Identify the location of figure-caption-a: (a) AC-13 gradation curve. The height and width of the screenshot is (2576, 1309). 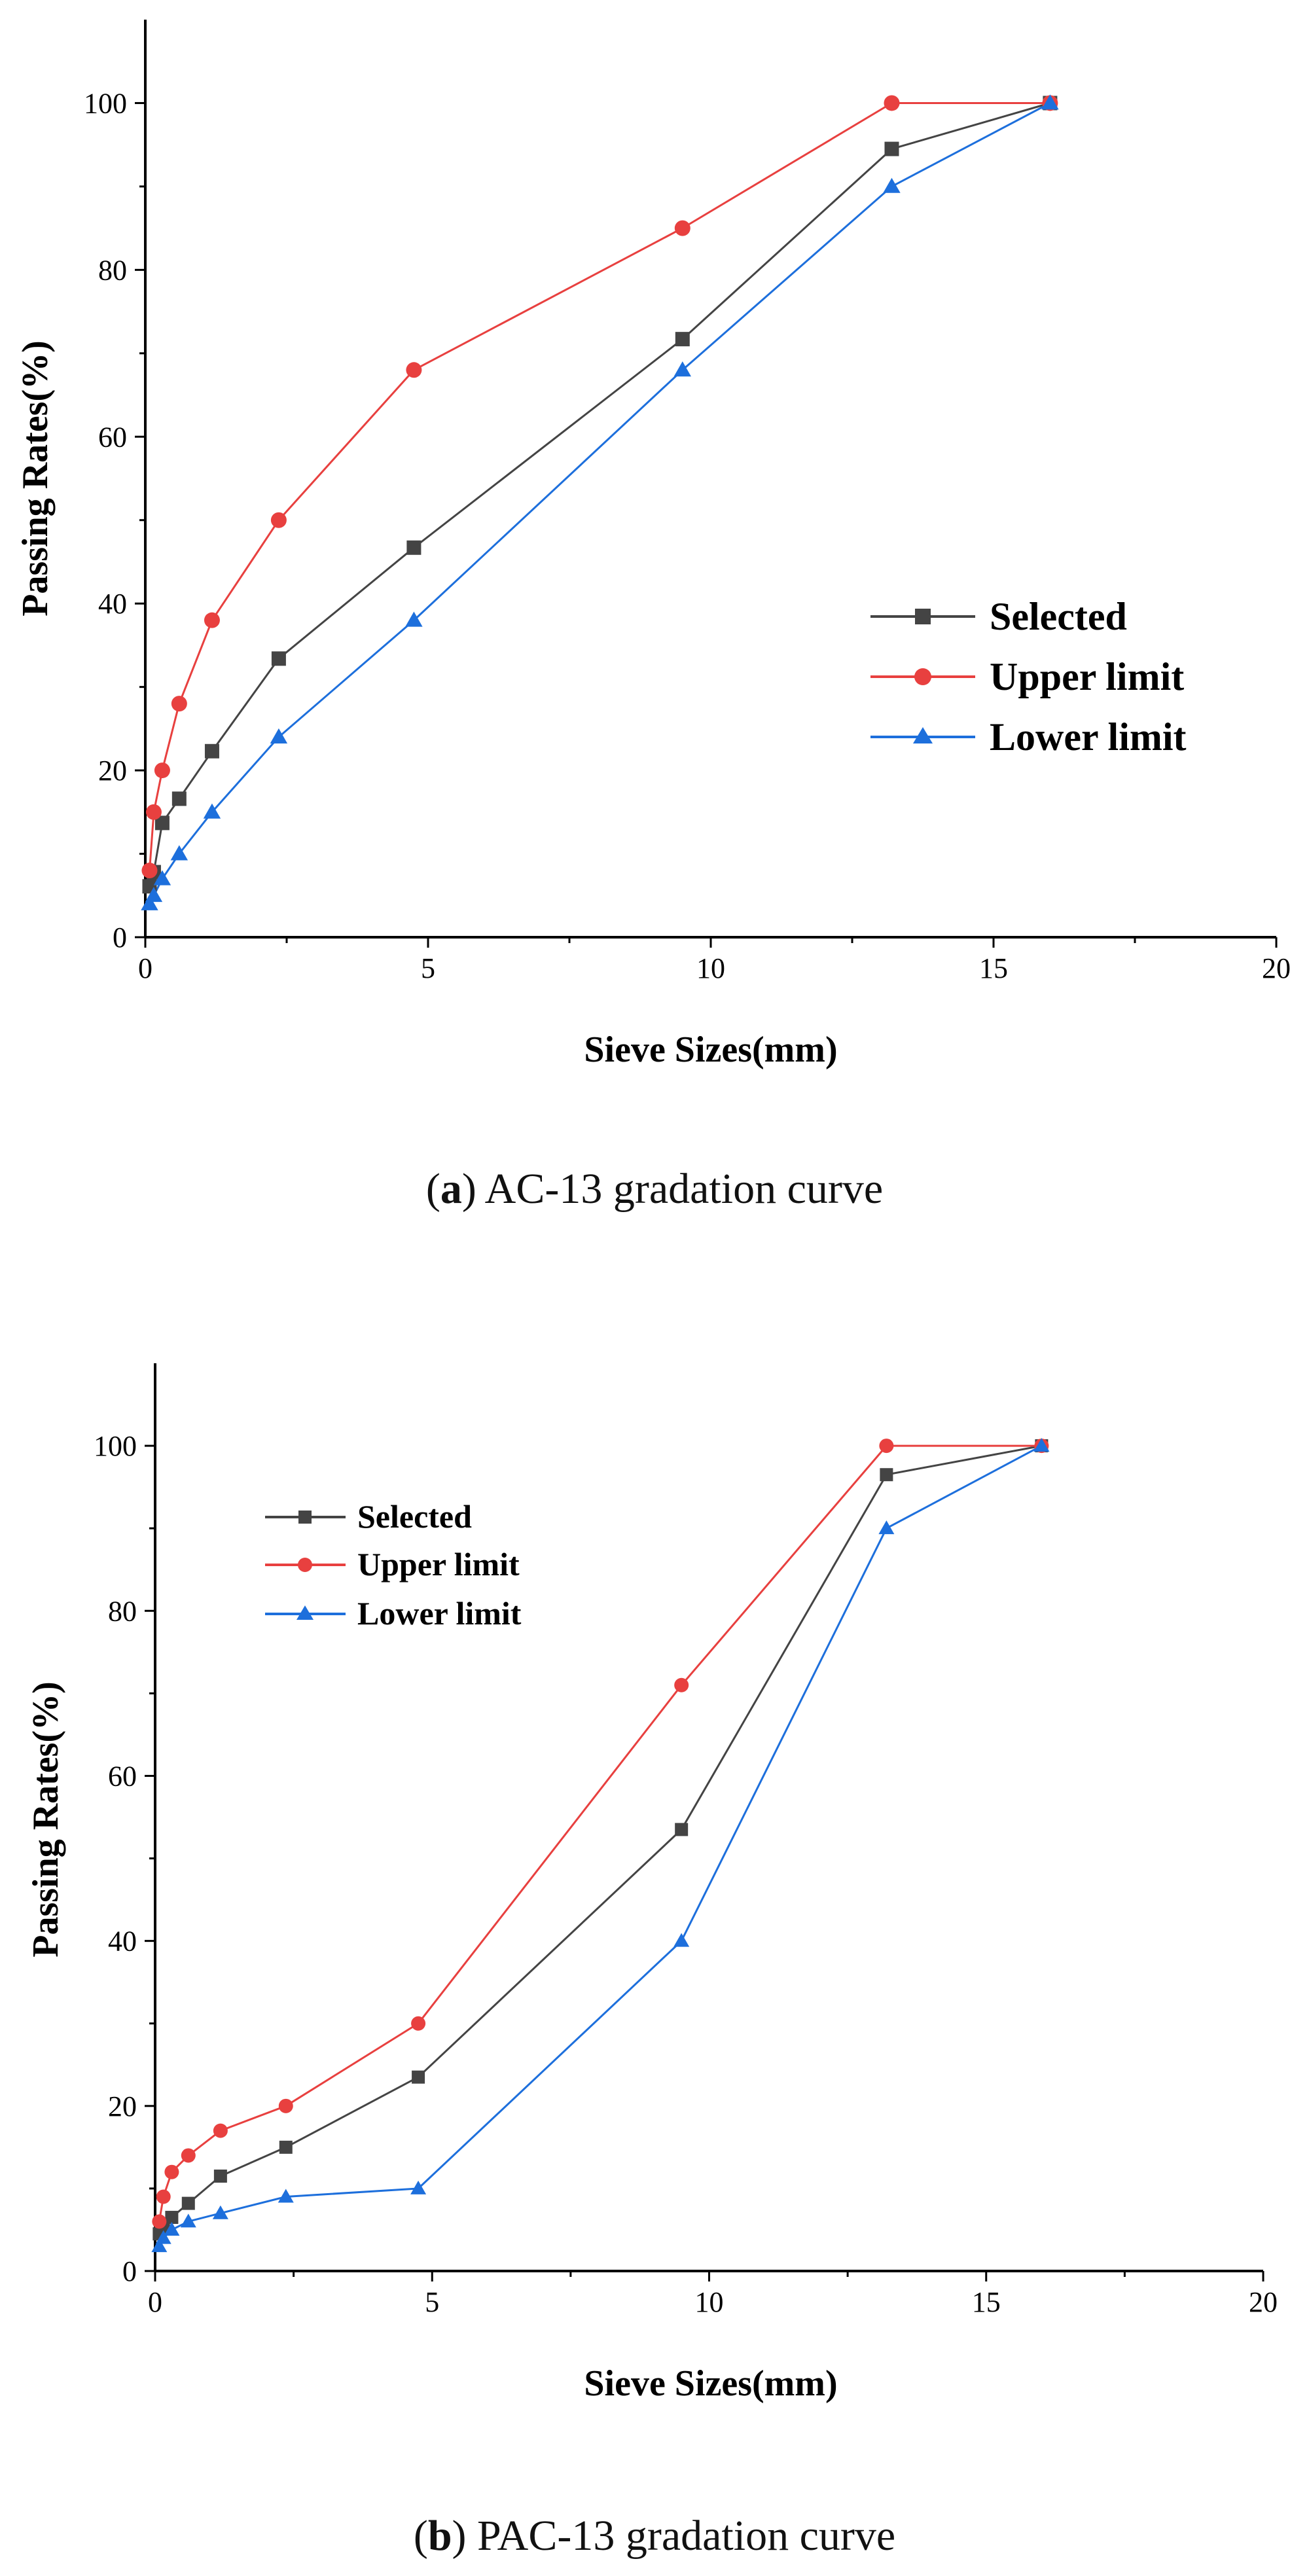
(654, 1189).